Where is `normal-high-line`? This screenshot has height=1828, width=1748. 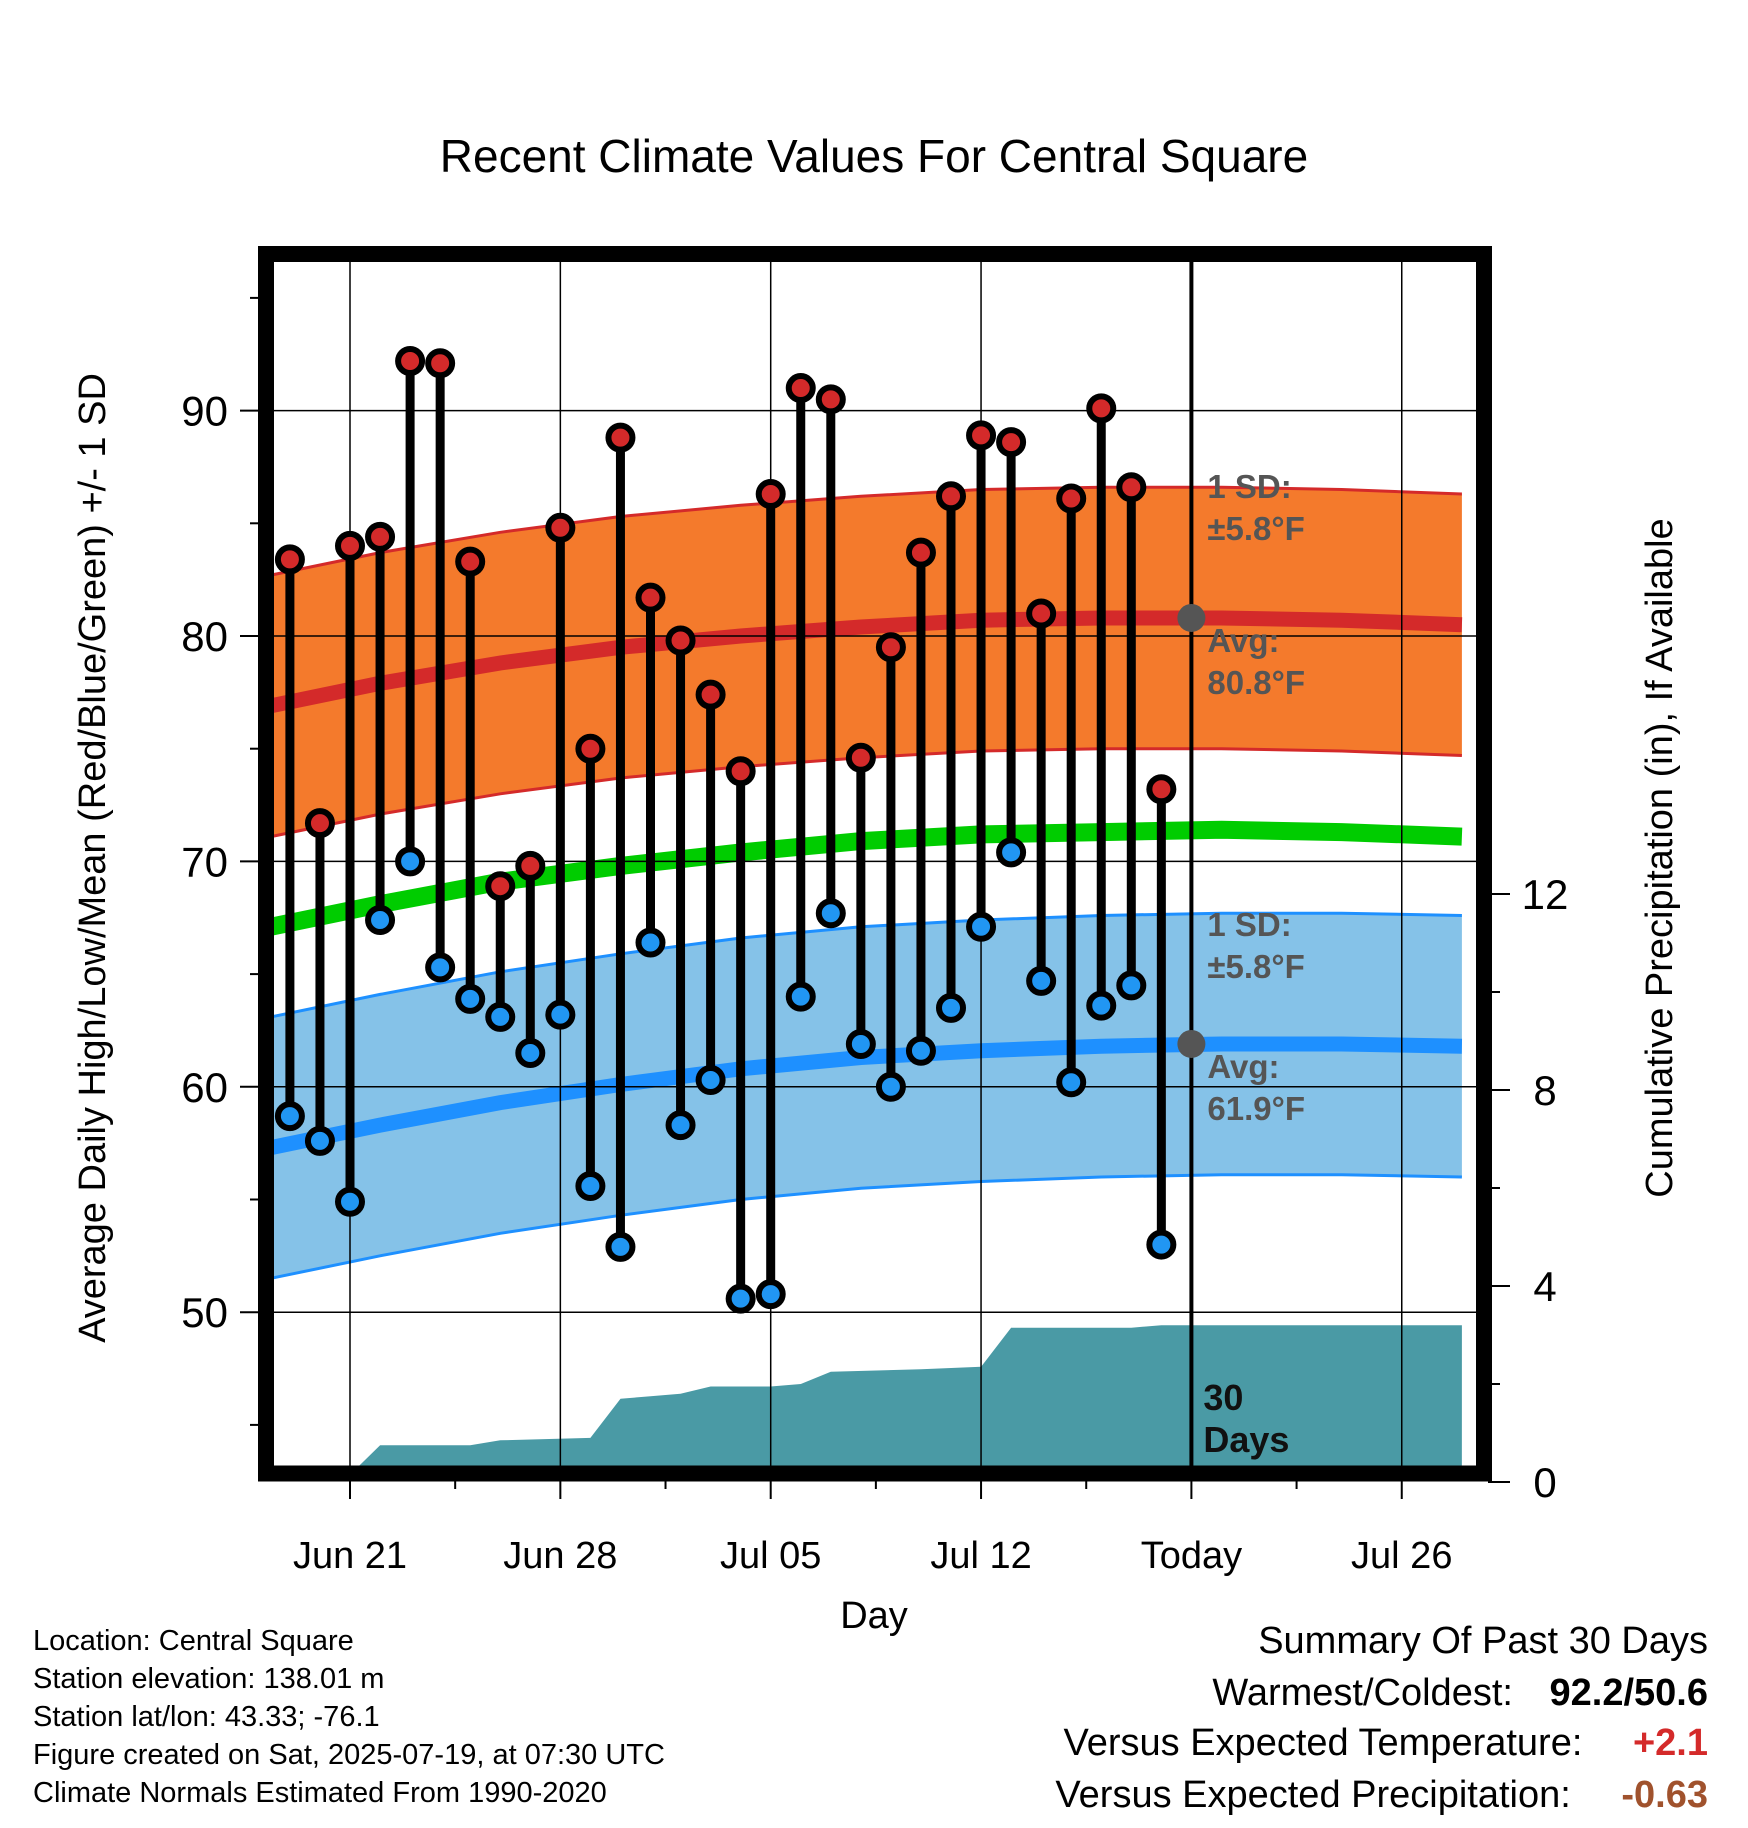 normal-high-line is located at coordinates (866, 662).